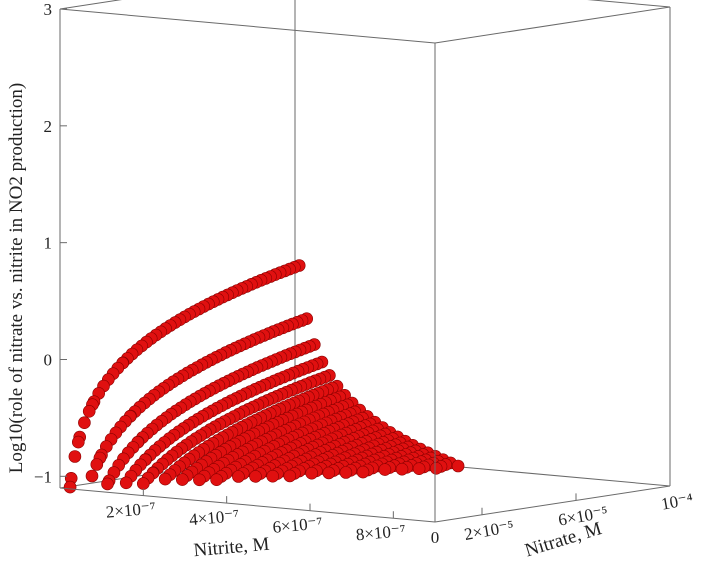  I want to click on z-tick-label: 0, so click(48, 360).